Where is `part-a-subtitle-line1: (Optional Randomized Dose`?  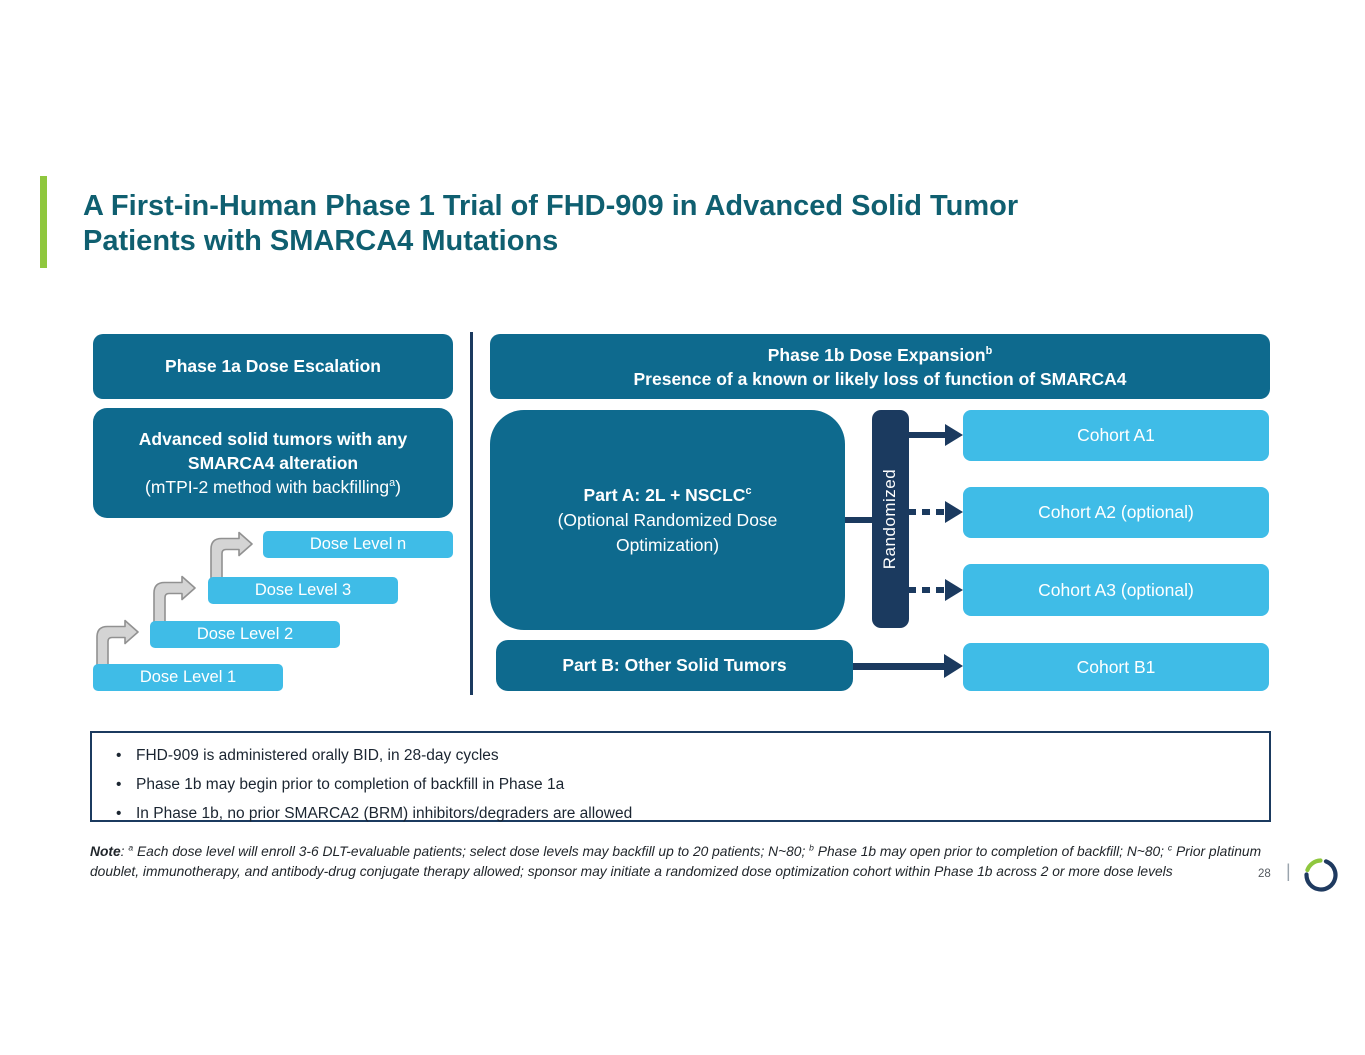 part-a-subtitle-line1: (Optional Randomized Dose is located at coordinates (667, 519).